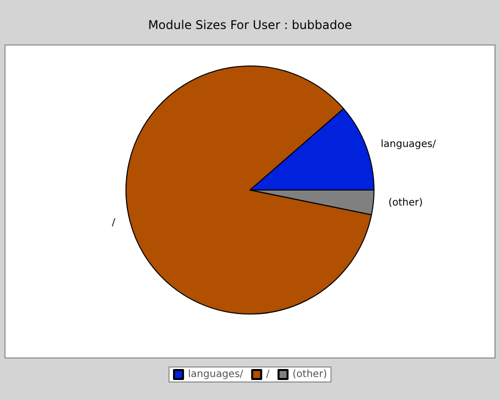  Describe the element at coordinates (310, 374) in the screenshot. I see `legend-label: (other)` at that location.